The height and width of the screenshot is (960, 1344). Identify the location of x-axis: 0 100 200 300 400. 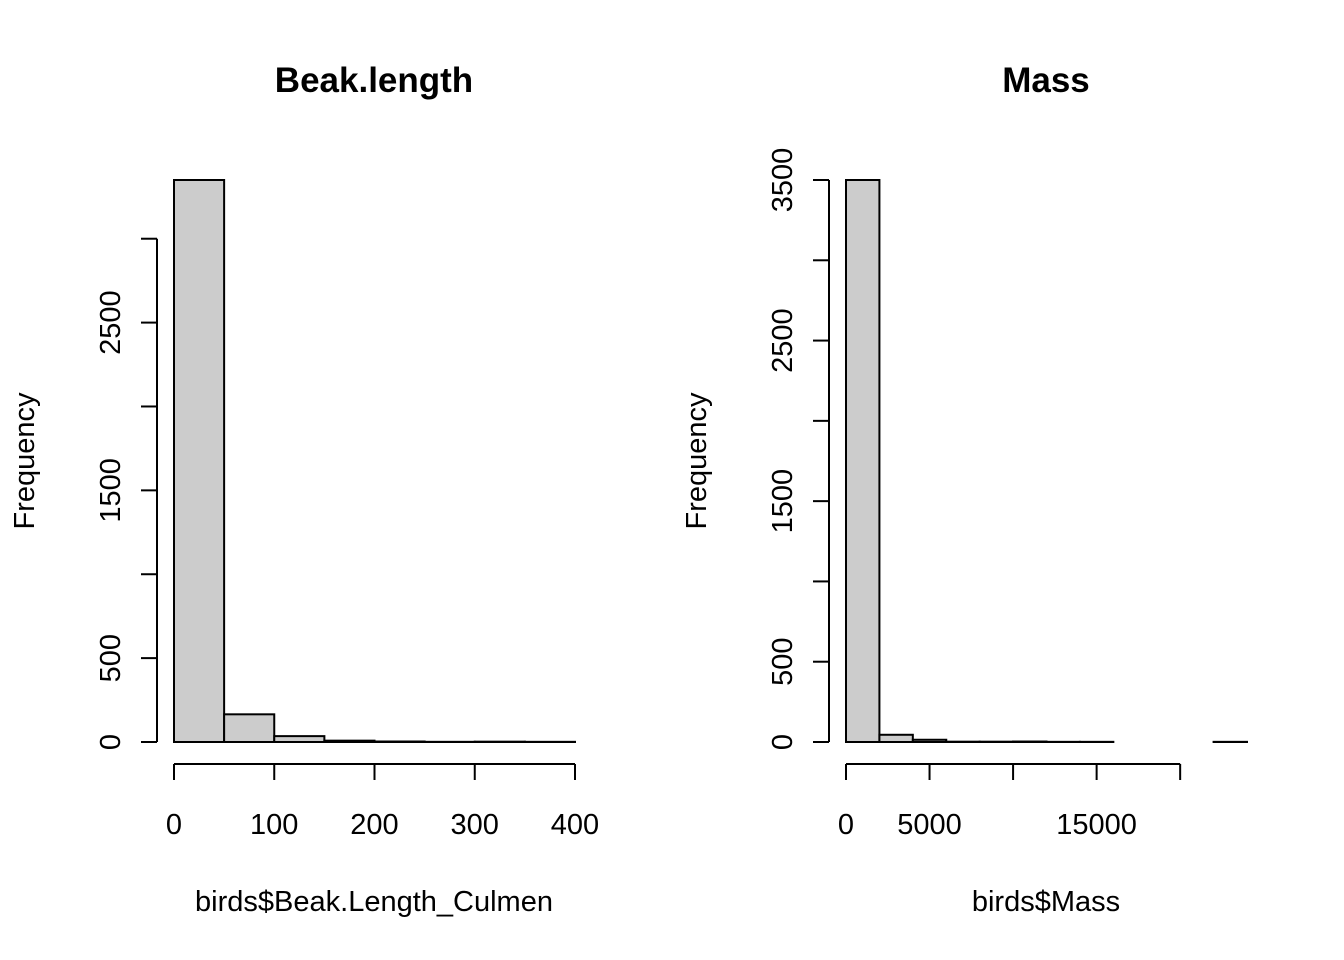
(382, 802).